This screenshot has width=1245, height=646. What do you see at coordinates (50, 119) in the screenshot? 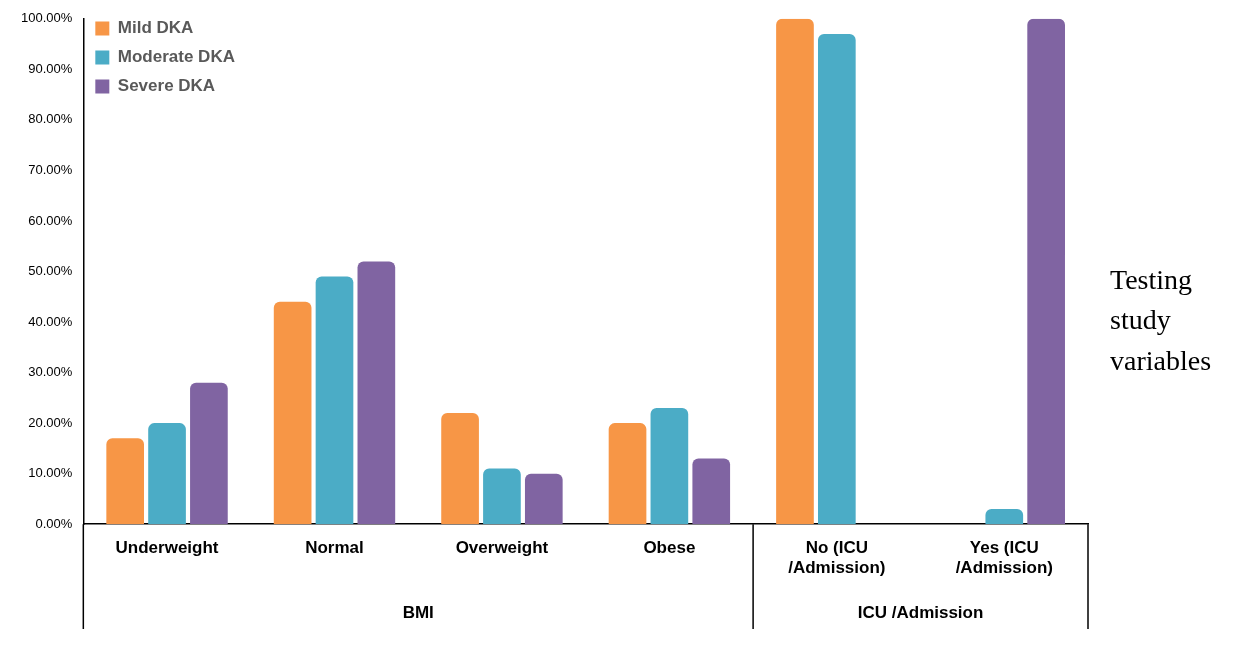
I see `y-tick-label: 80.00%` at bounding box center [50, 119].